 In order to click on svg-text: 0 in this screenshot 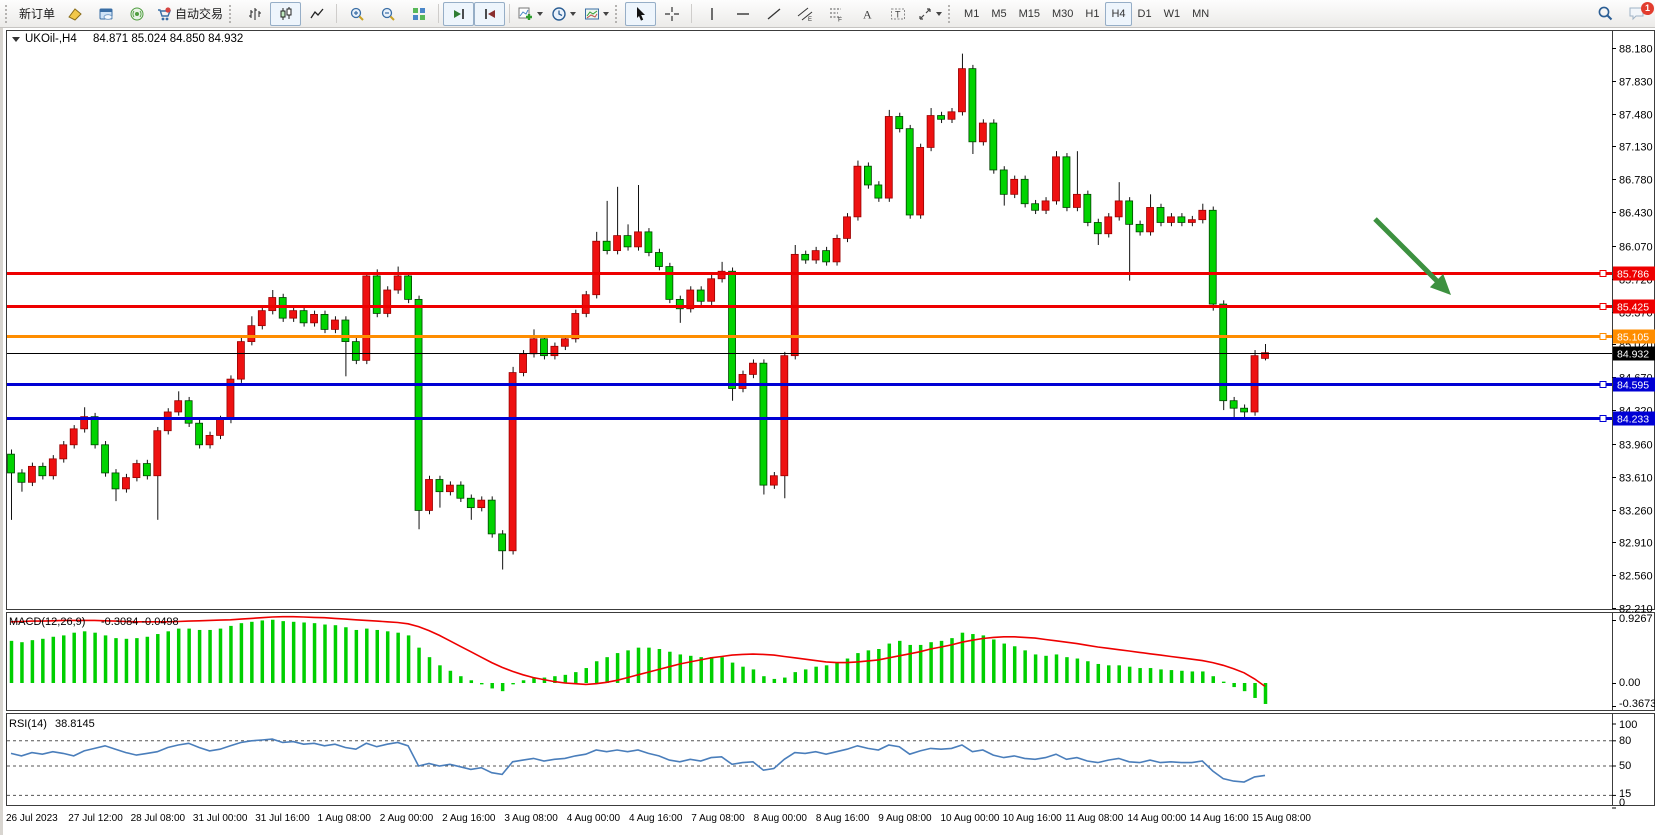, I will do `click(1622, 803)`.